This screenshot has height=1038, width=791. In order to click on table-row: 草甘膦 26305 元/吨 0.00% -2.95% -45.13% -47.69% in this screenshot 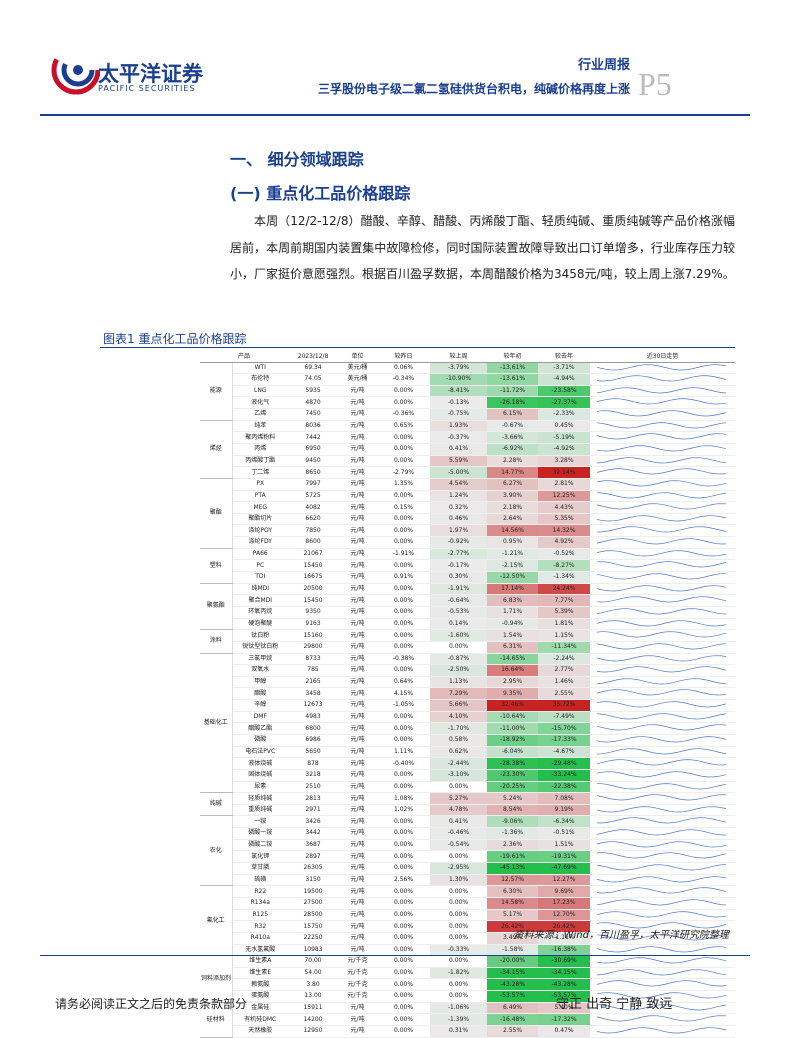, I will do `click(468, 868)`.